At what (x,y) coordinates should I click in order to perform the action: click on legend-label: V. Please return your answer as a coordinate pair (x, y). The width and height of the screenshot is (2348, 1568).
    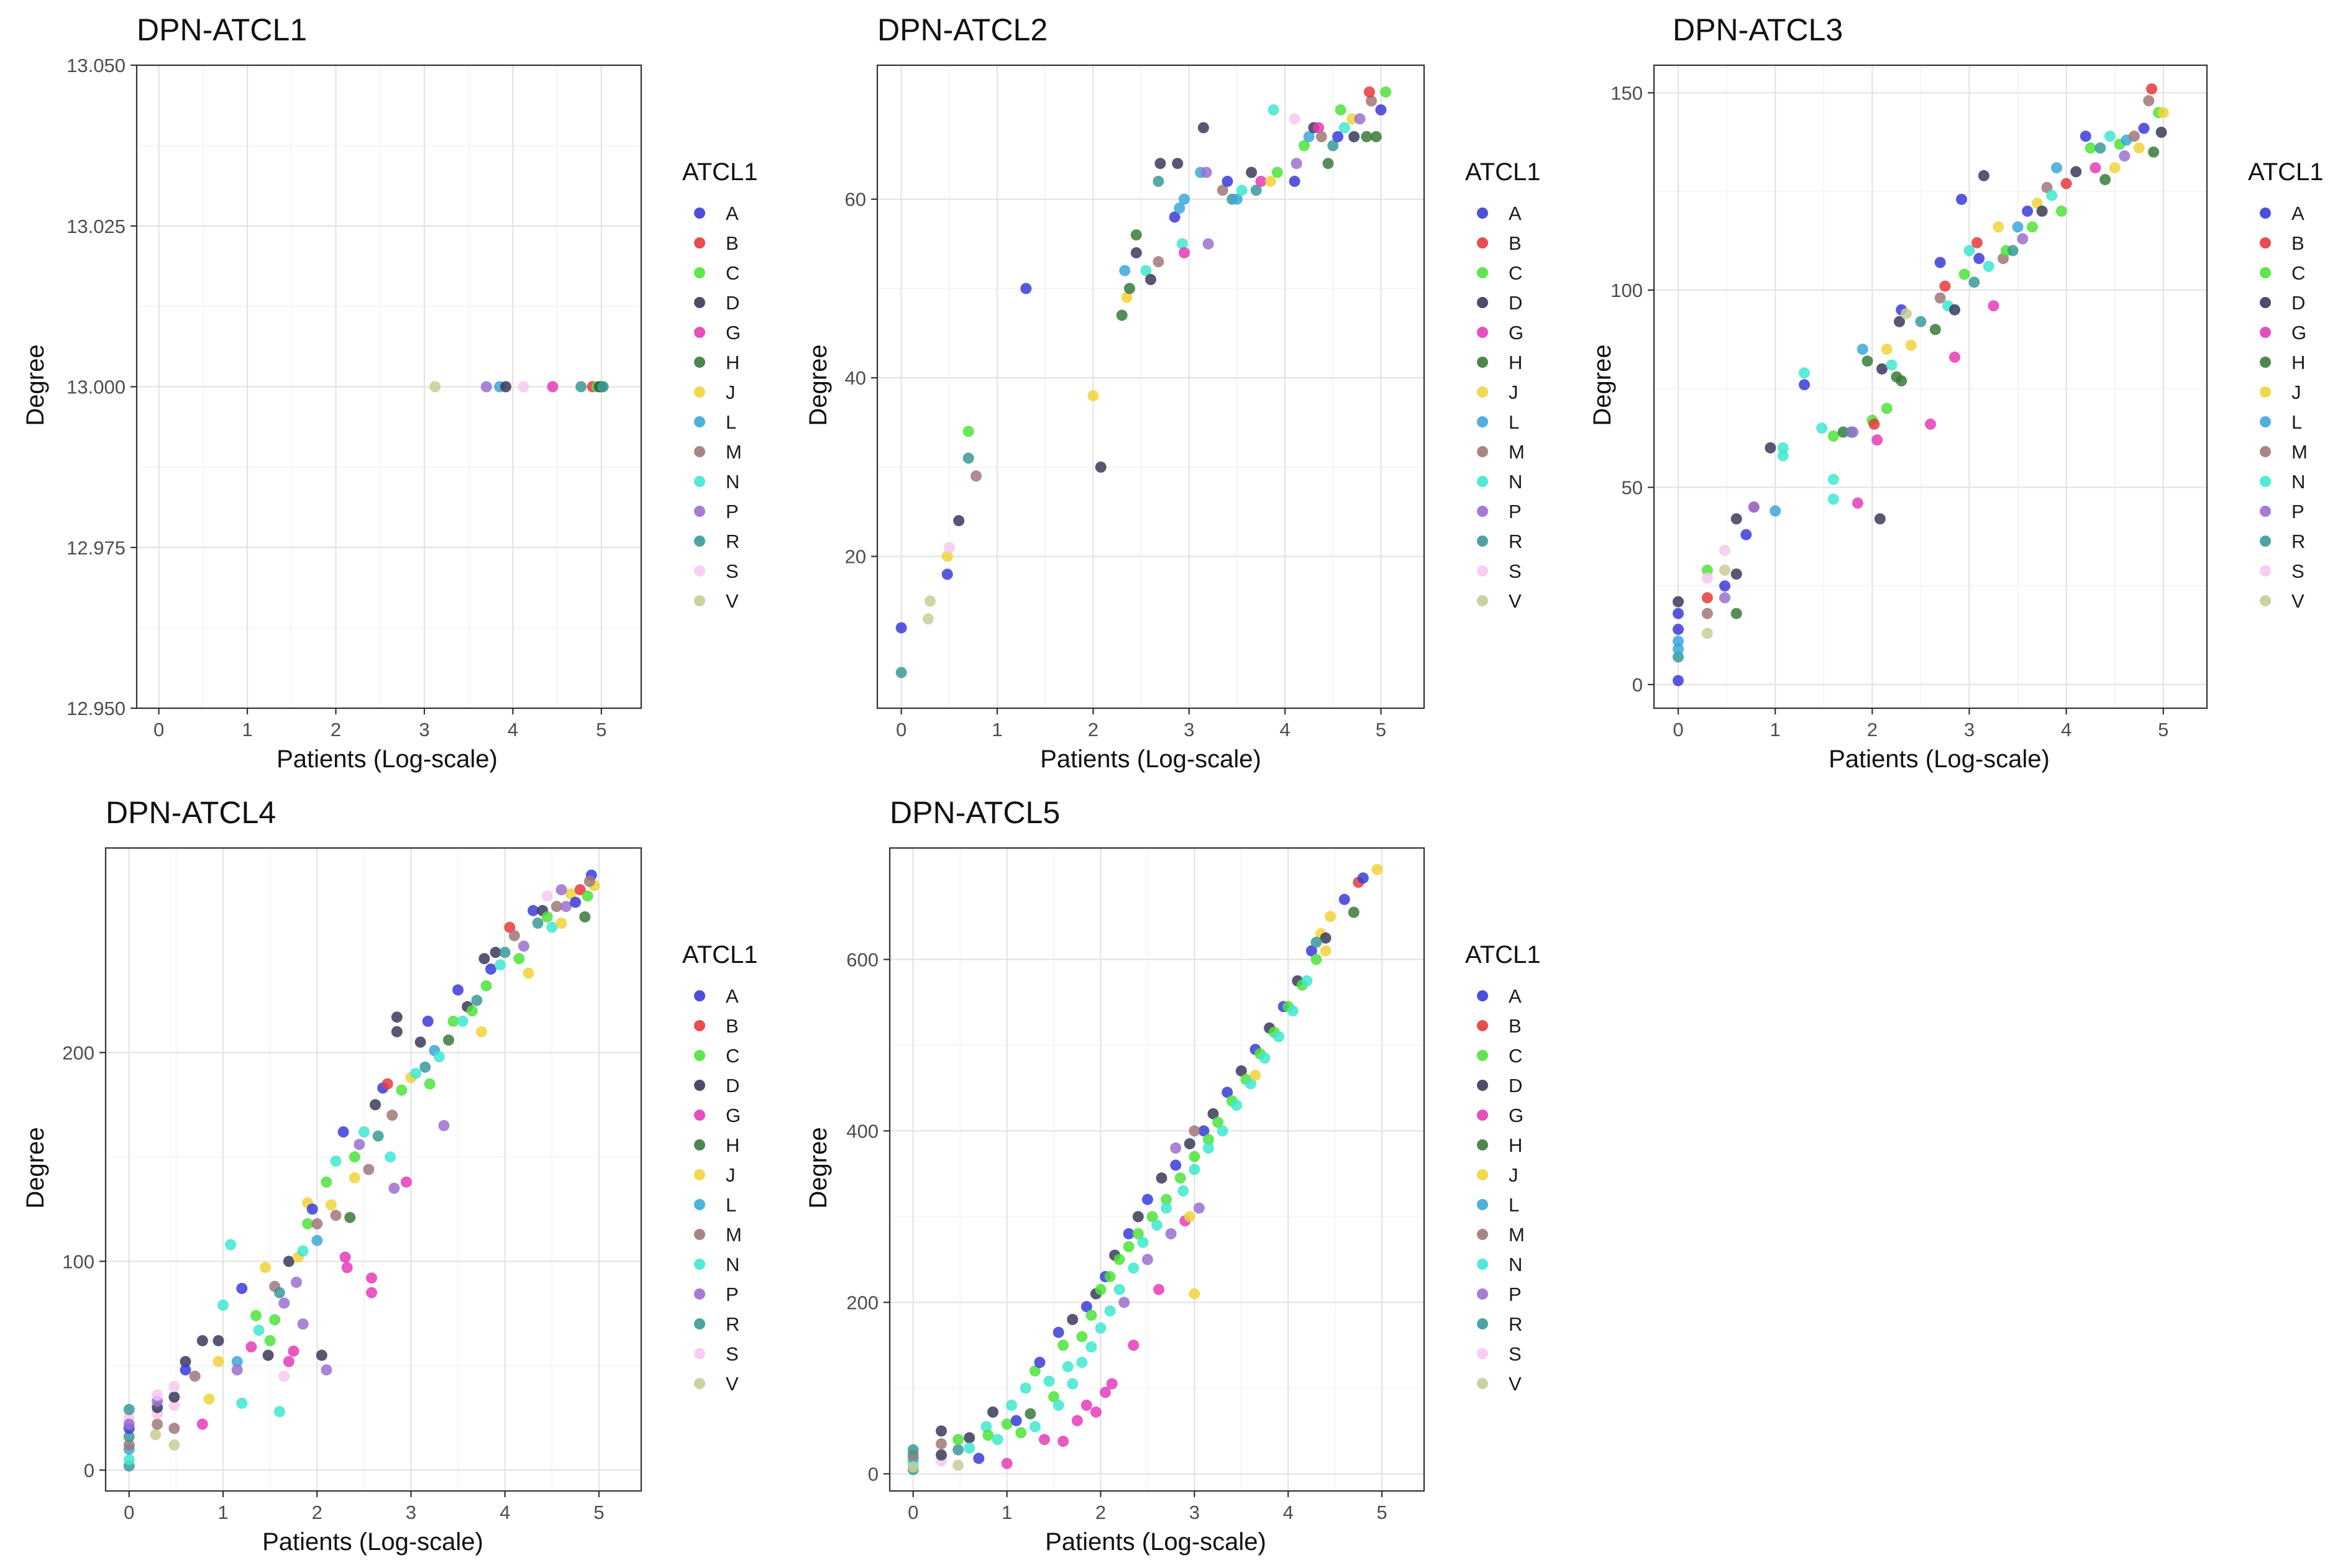
    Looking at the image, I should click on (1515, 601).